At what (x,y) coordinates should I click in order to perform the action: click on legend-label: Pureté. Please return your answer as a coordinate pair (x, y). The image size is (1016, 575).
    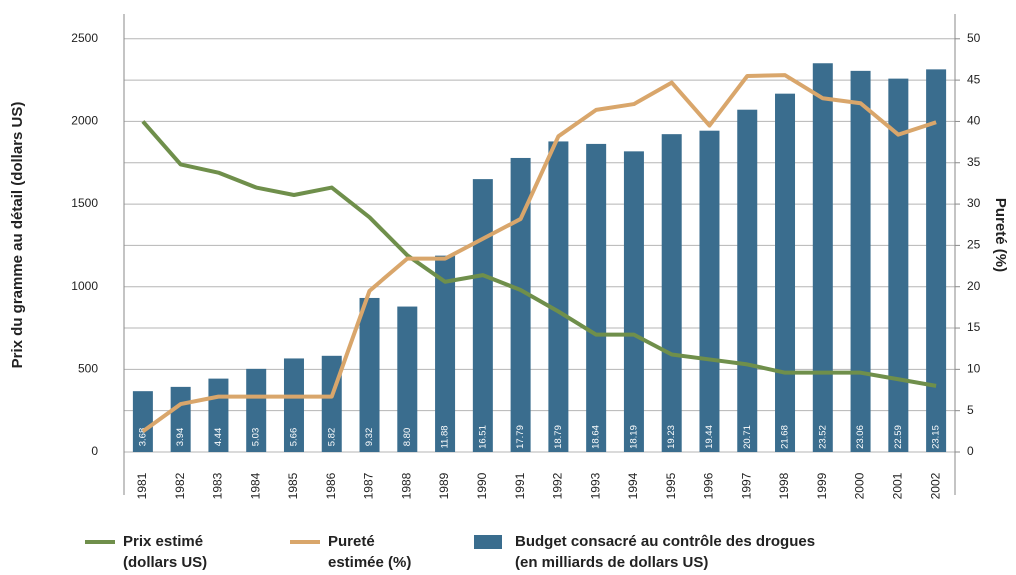
    Looking at the image, I should click on (351, 541).